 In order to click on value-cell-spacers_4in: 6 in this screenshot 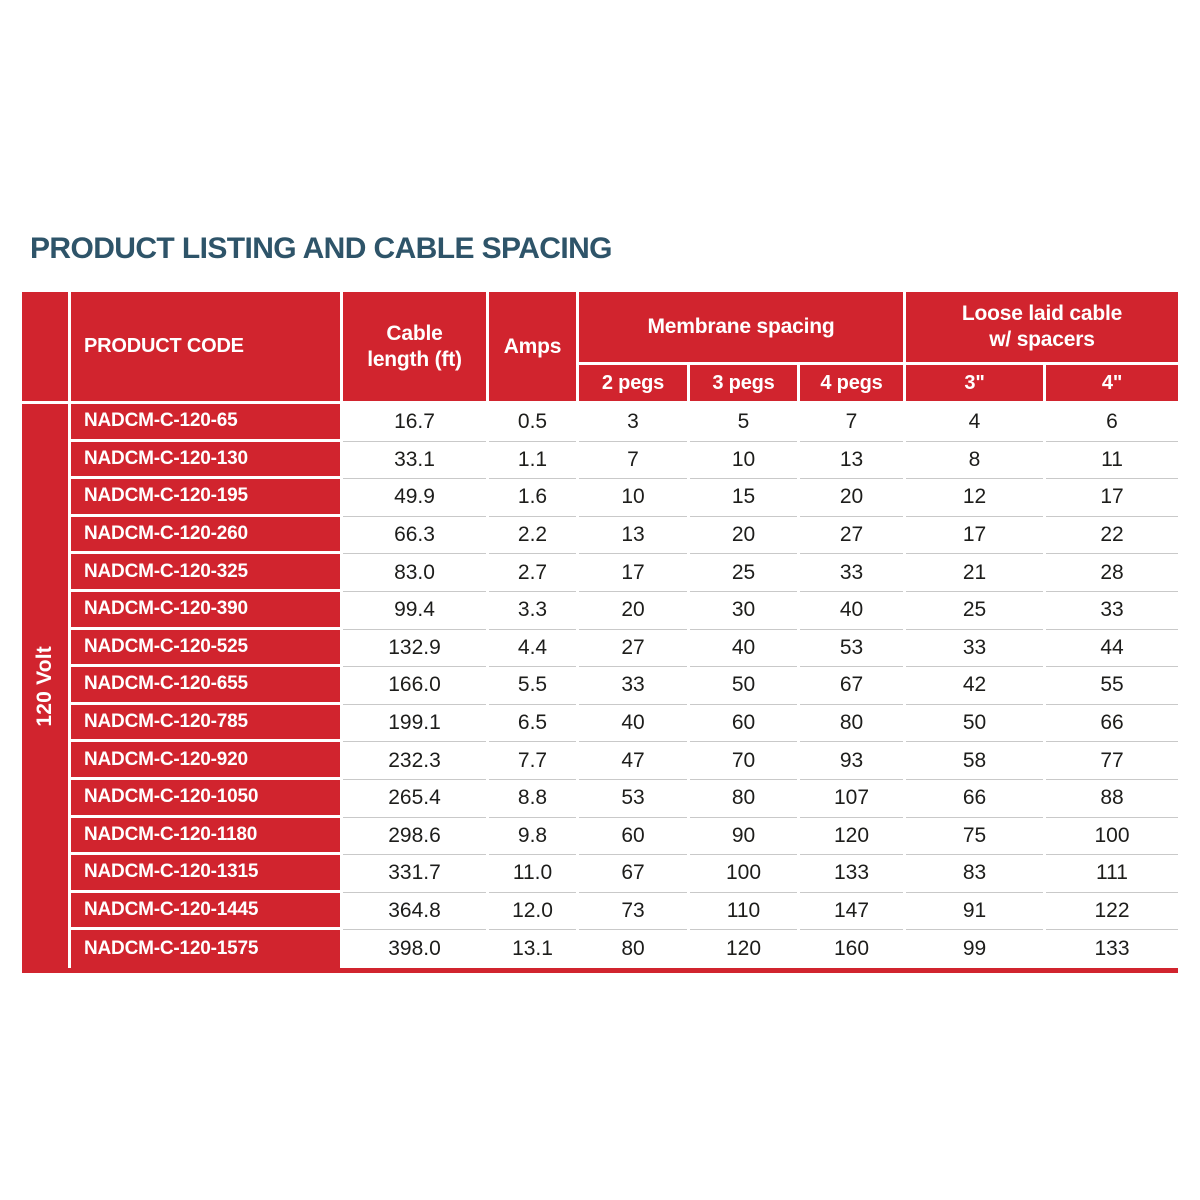, I will do `click(1112, 423)`.